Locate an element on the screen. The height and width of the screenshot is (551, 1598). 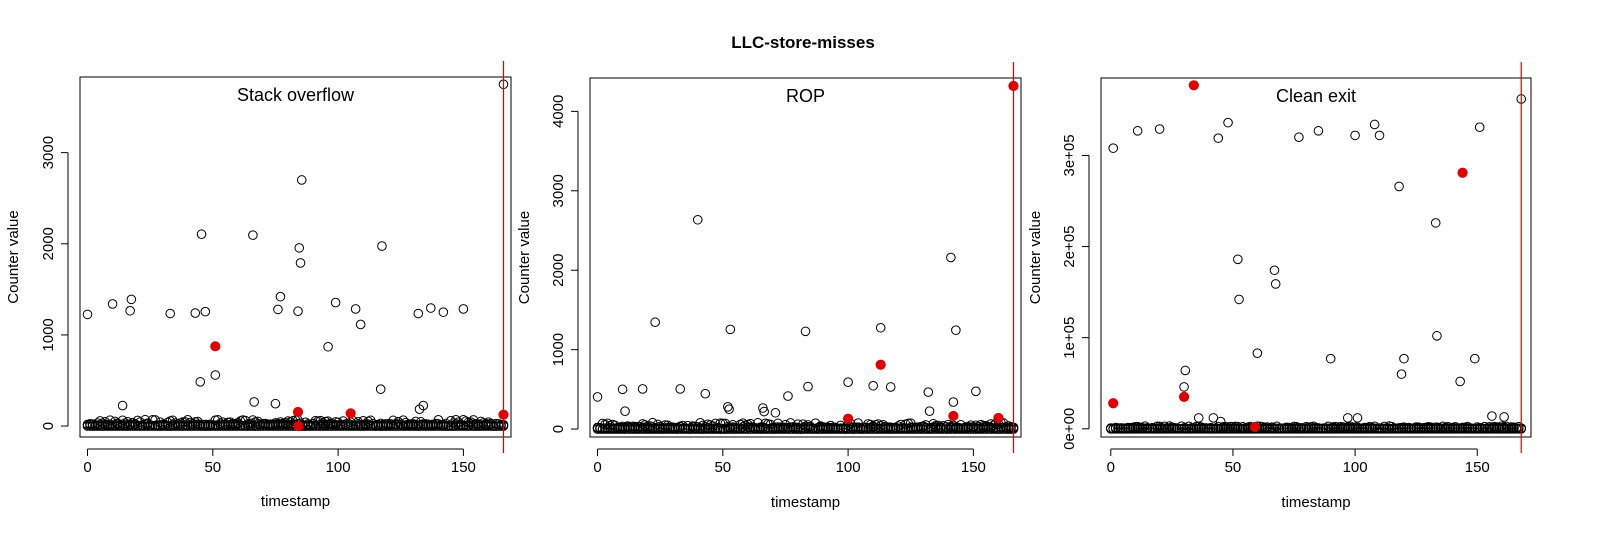
x-tick-label: 100 is located at coordinates (1355, 467).